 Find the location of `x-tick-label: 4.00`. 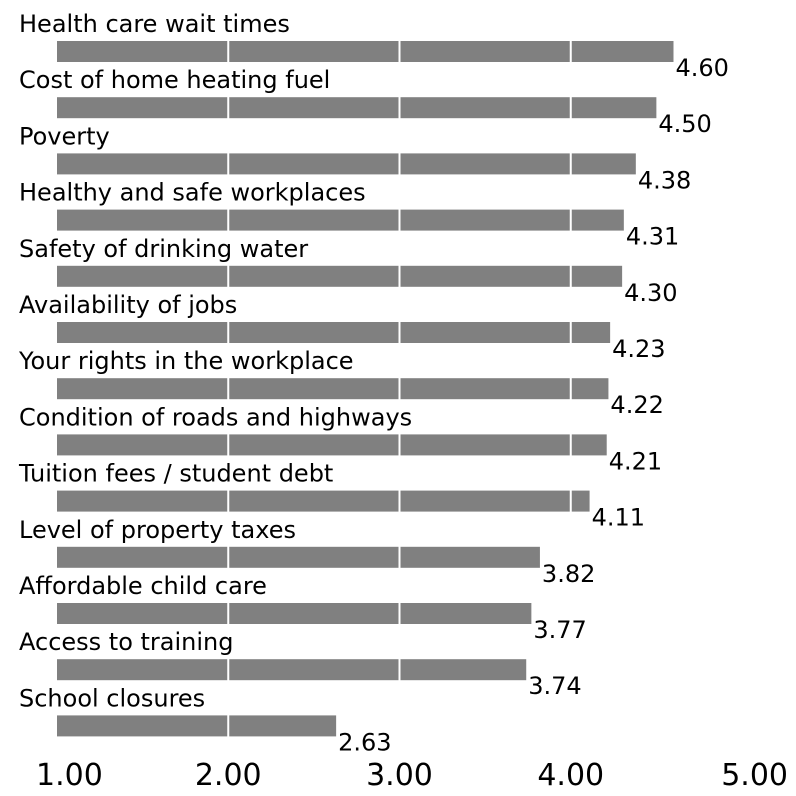

x-tick-label: 4.00 is located at coordinates (570, 775).